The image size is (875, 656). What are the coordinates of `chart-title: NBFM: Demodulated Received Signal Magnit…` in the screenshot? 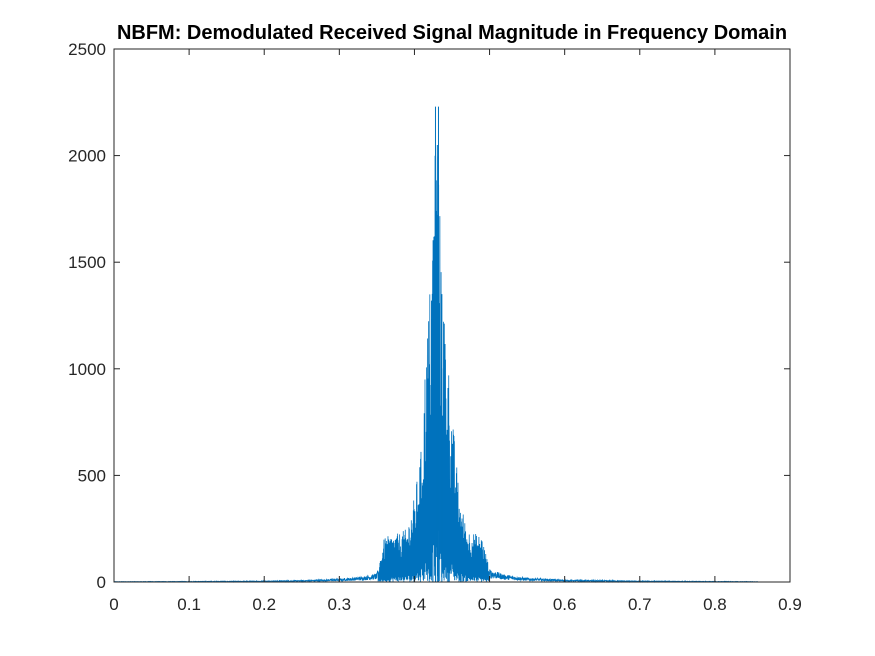 It's located at (452, 33).